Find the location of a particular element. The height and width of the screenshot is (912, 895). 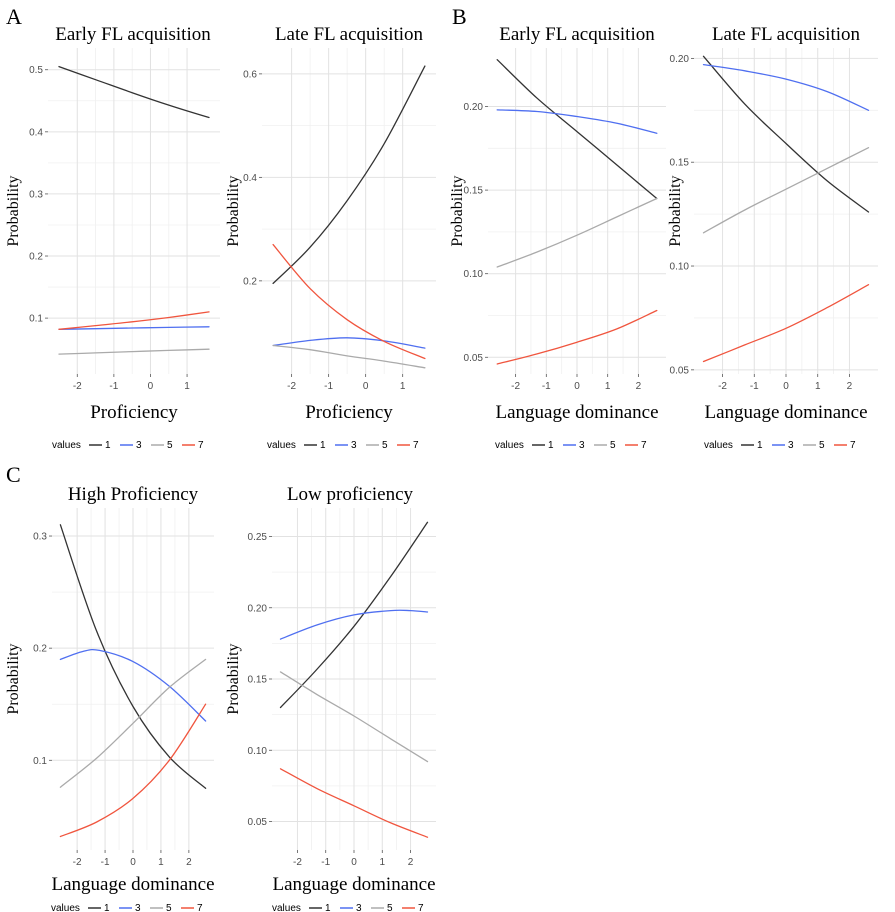

panel-letter-a: A is located at coordinates (14, 16).